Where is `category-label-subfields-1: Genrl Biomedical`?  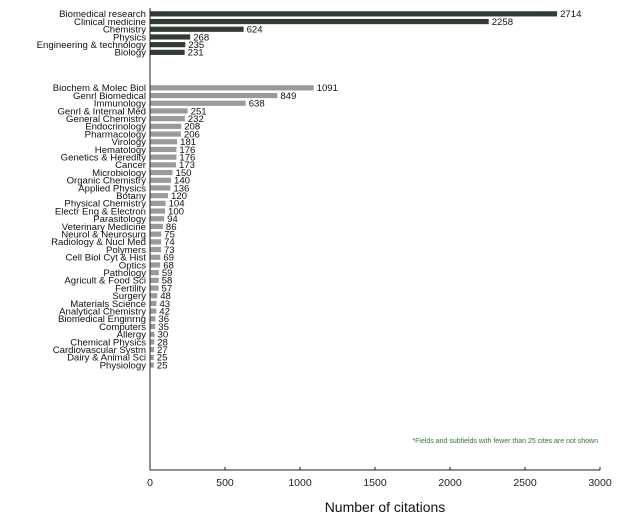
category-label-subfields-1: Genrl Biomedical is located at coordinates (109, 96).